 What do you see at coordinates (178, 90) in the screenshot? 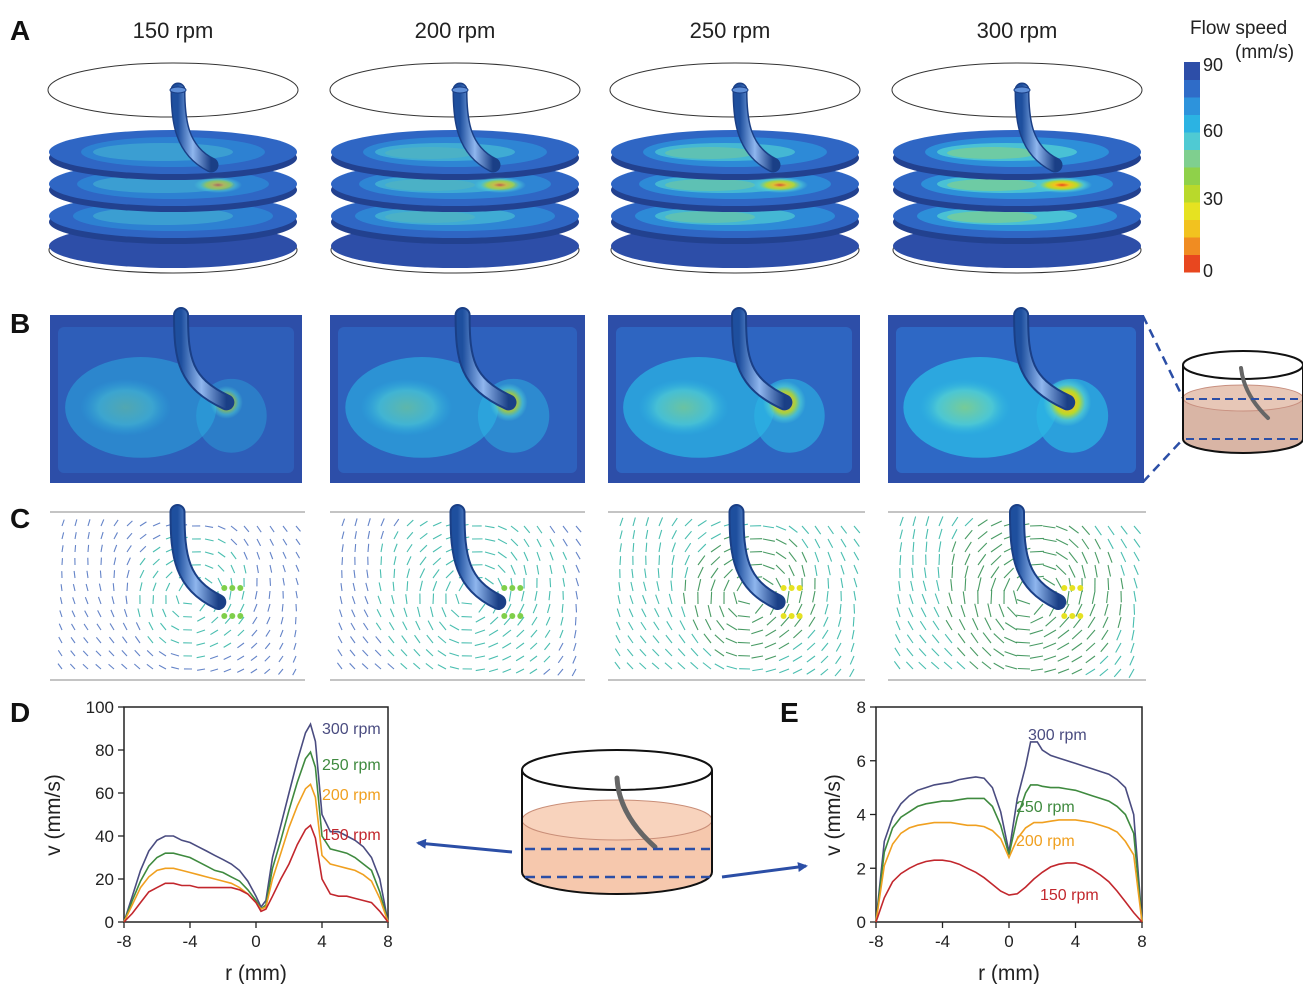
I see `needle-top` at bounding box center [178, 90].